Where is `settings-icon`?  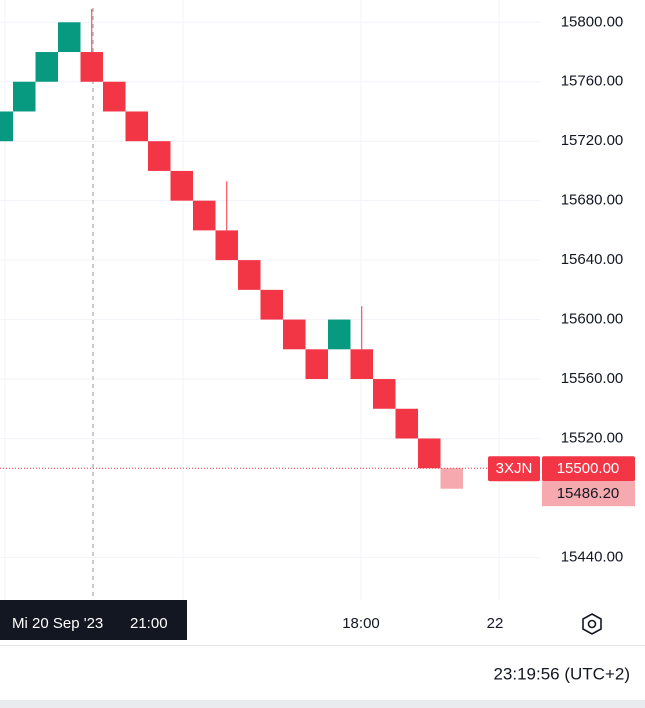
settings-icon is located at coordinates (592, 624).